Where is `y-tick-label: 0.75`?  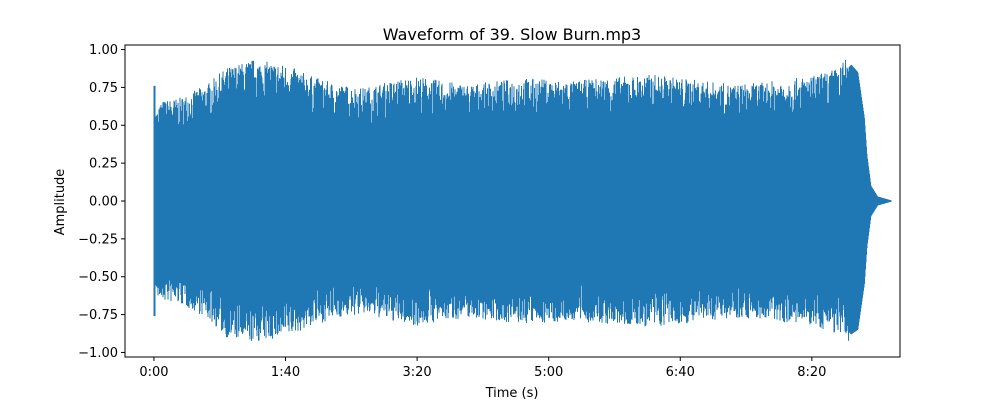
y-tick-label: 0.75 is located at coordinates (103, 88).